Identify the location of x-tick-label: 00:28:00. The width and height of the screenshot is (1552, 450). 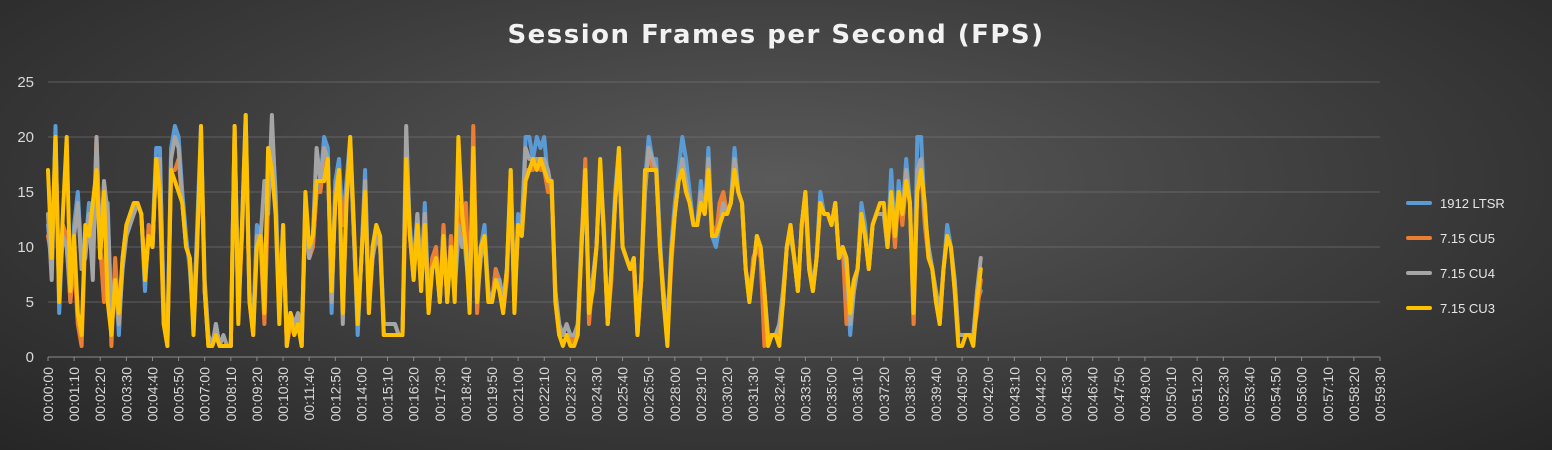
(675, 394).